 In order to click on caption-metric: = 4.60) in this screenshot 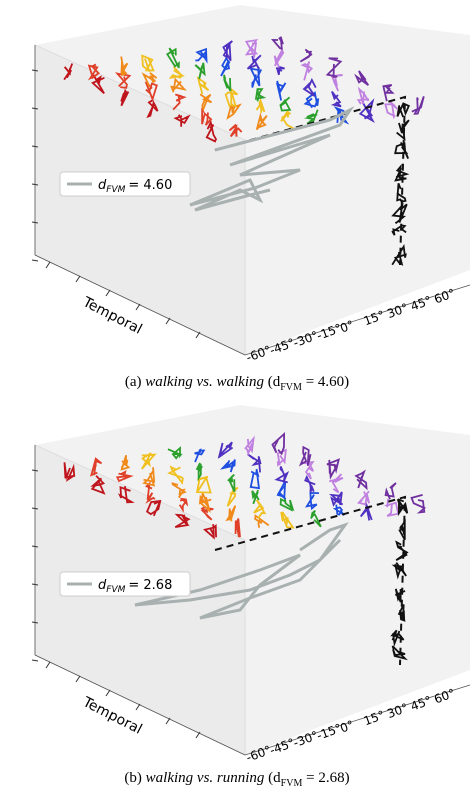, I will do `click(325, 382)`.